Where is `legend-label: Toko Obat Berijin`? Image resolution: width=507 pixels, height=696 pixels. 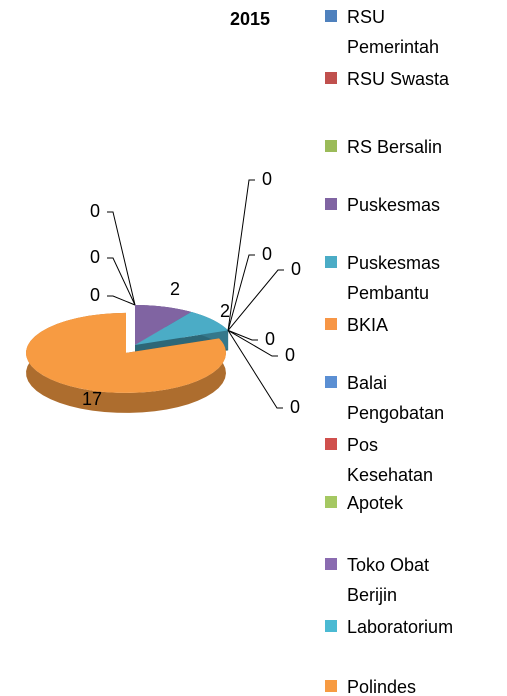 legend-label: Toko Obat Berijin is located at coordinates (388, 580).